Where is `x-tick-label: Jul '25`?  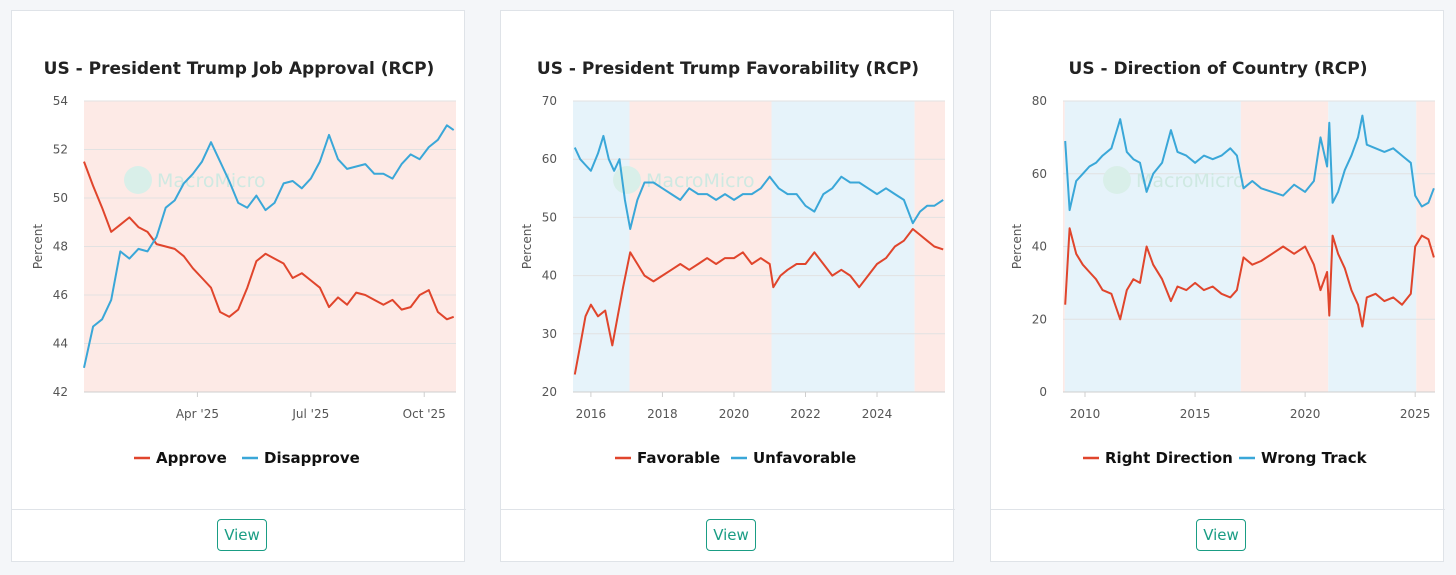 x-tick-label: Jul '25 is located at coordinates (310, 414).